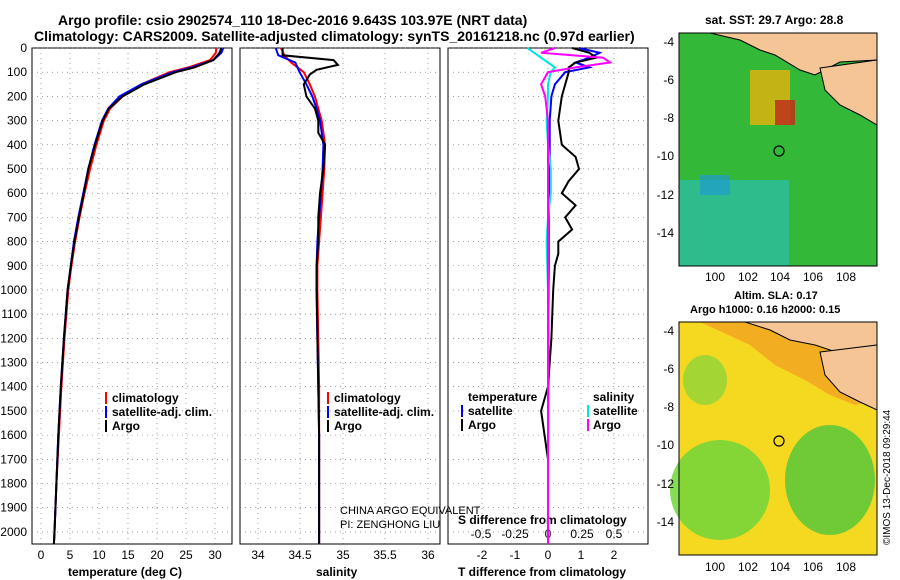 This screenshot has width=900, height=580. What do you see at coordinates (666, 233) in the screenshot?
I see `sst-ytick-m14: -14` at bounding box center [666, 233].